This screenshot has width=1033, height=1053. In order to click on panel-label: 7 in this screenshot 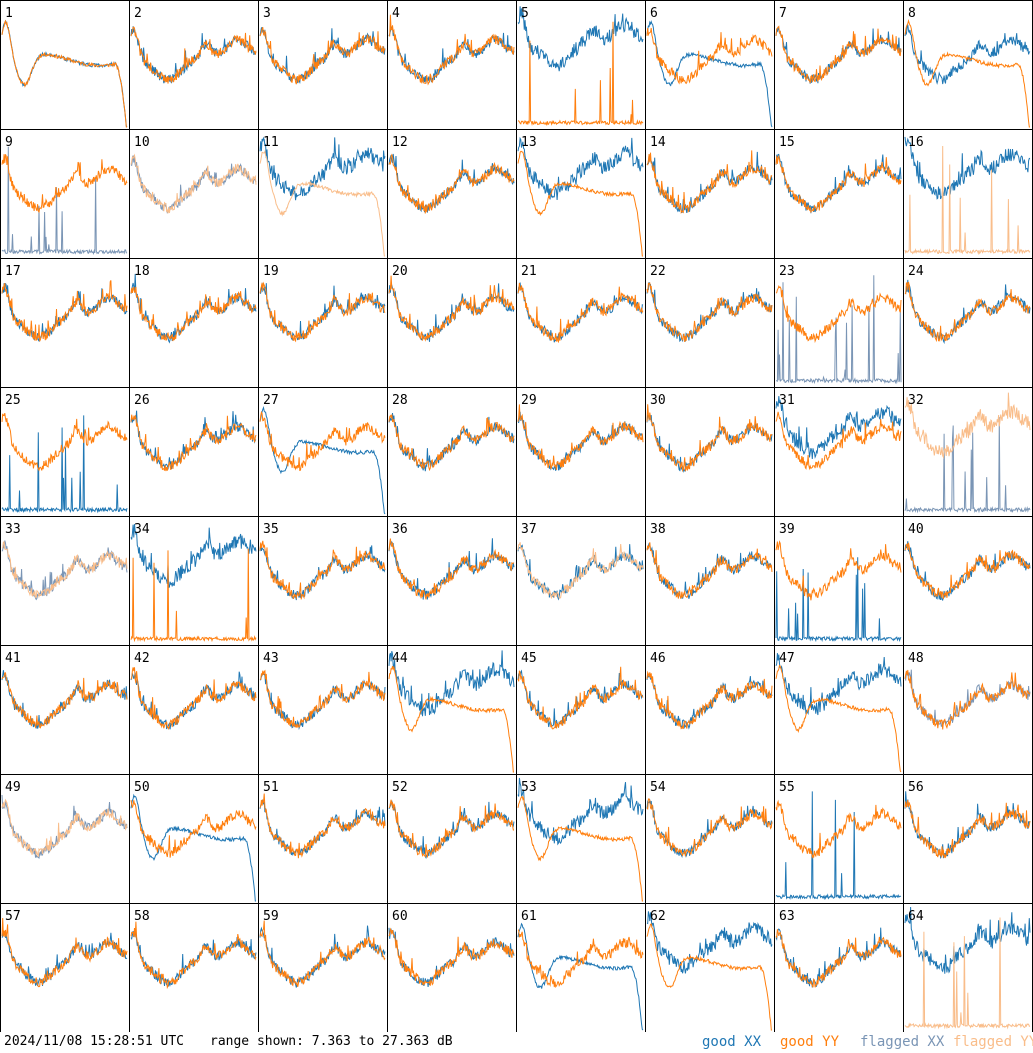, I will do `click(783, 13)`.